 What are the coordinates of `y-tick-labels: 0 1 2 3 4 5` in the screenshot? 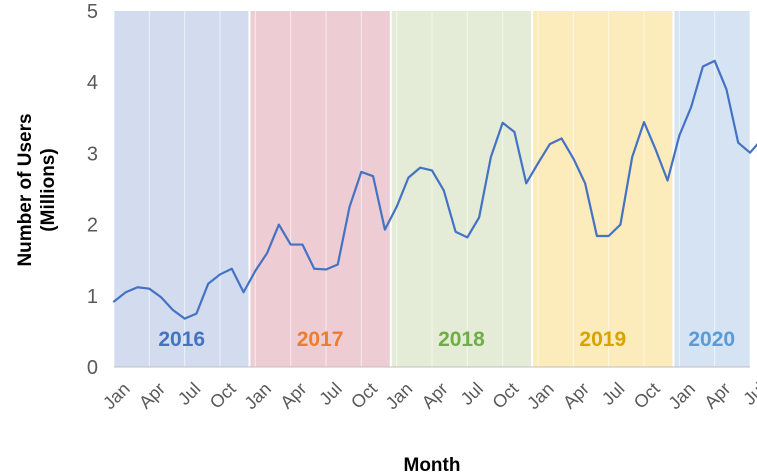 It's located at (92, 190).